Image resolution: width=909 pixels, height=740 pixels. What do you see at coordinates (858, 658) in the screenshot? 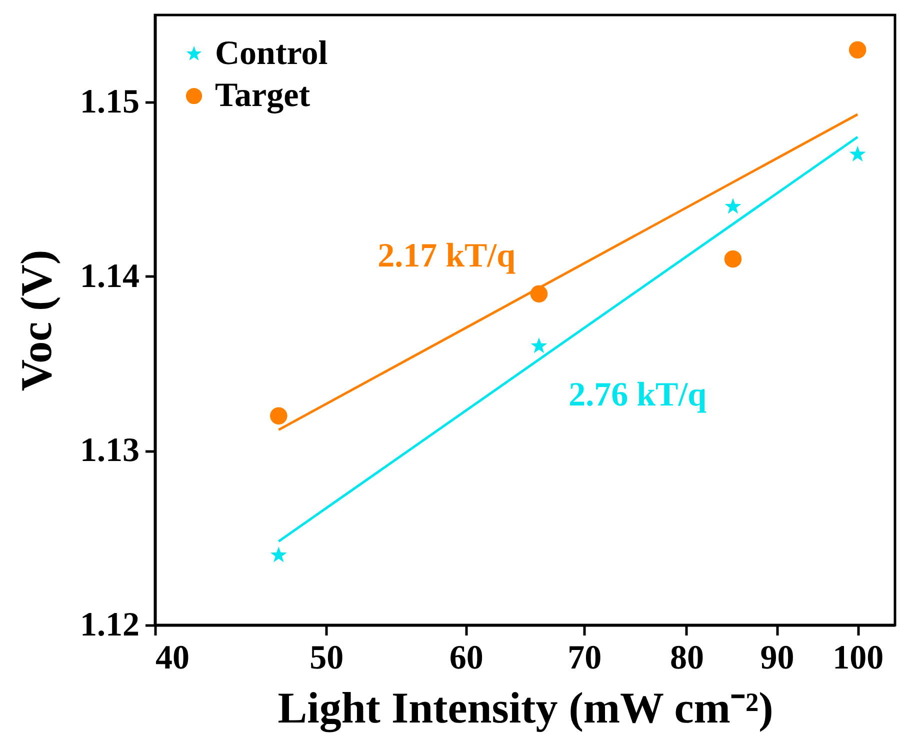
I see `x-tick-label: 100` at bounding box center [858, 658].